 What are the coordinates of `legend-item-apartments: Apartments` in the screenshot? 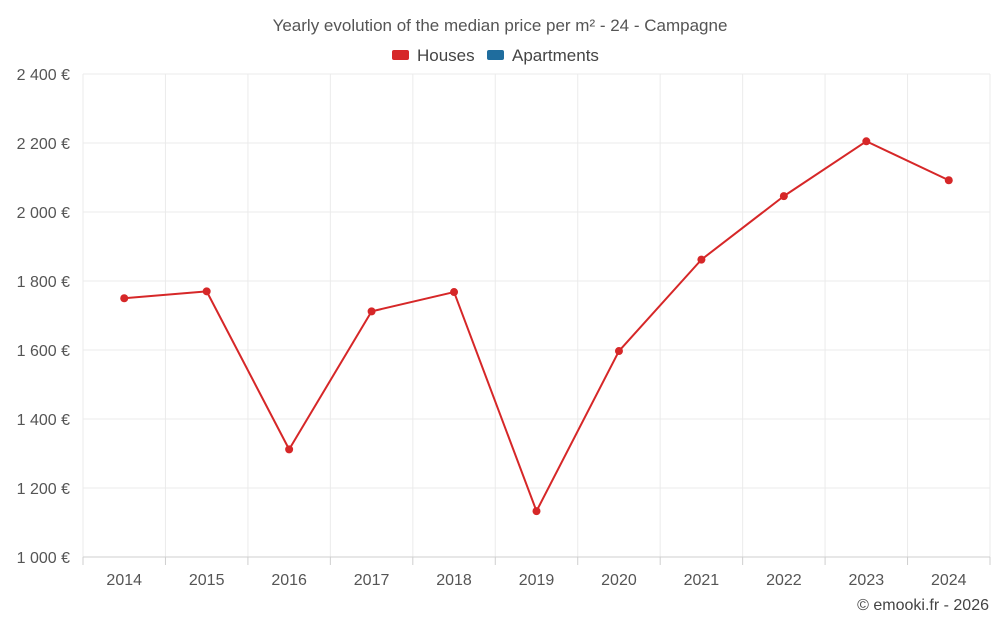 It's located at (543, 55).